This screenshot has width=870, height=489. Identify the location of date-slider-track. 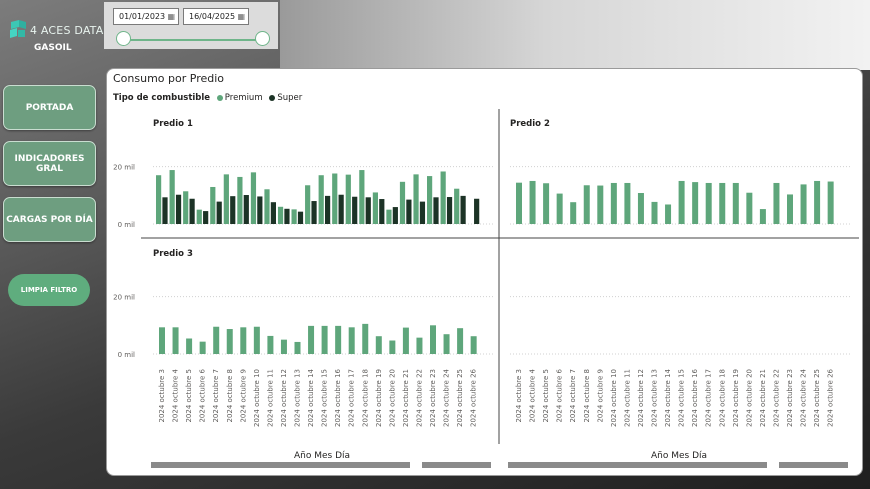
(193, 40).